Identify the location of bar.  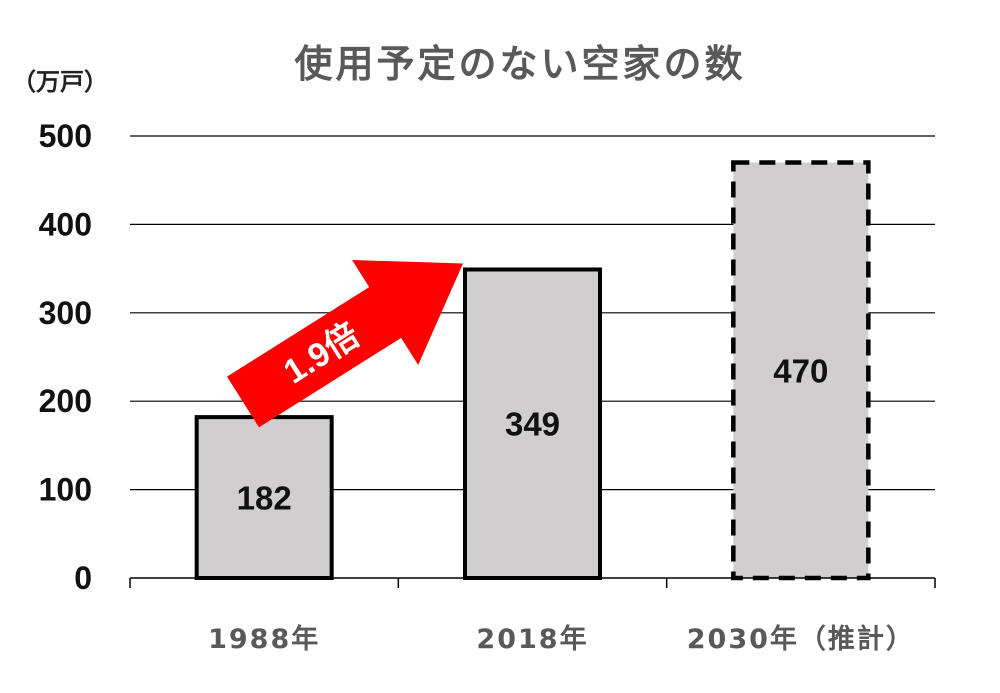
(264, 497).